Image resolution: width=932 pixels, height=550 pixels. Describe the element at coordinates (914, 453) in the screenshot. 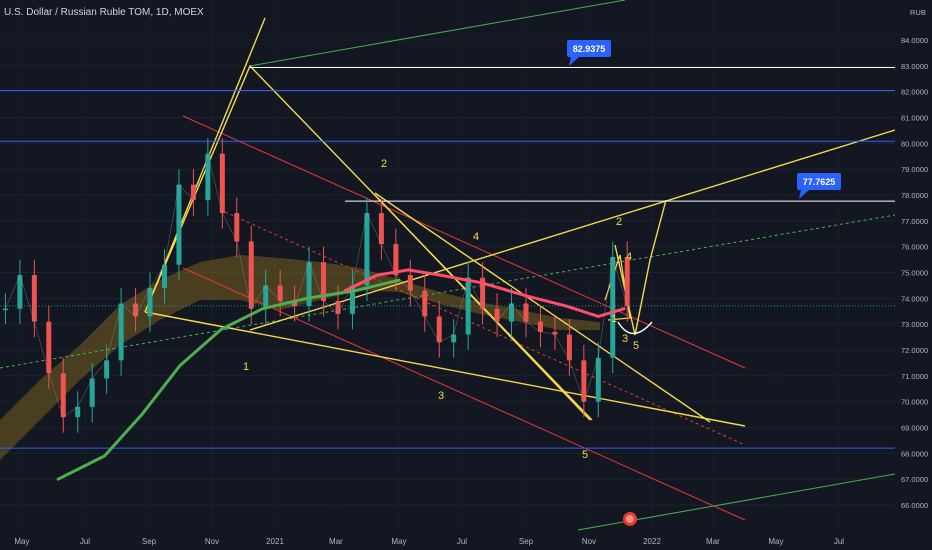

I see `y-tick-label: 68.0000` at that location.